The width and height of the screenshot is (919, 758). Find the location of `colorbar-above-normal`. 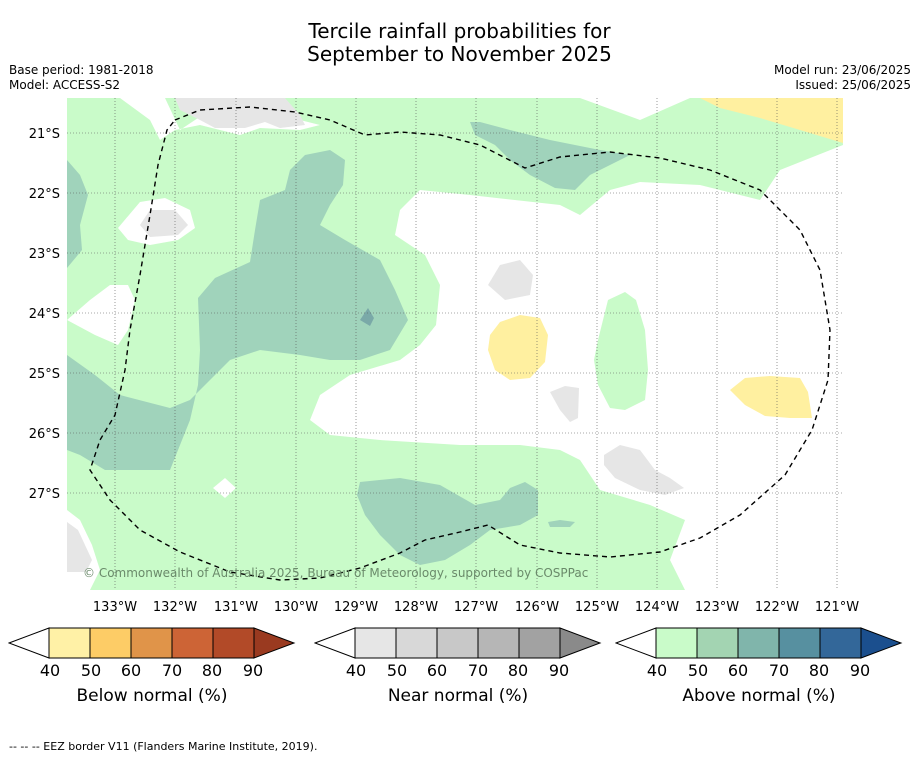

colorbar-above-normal is located at coordinates (759, 643).